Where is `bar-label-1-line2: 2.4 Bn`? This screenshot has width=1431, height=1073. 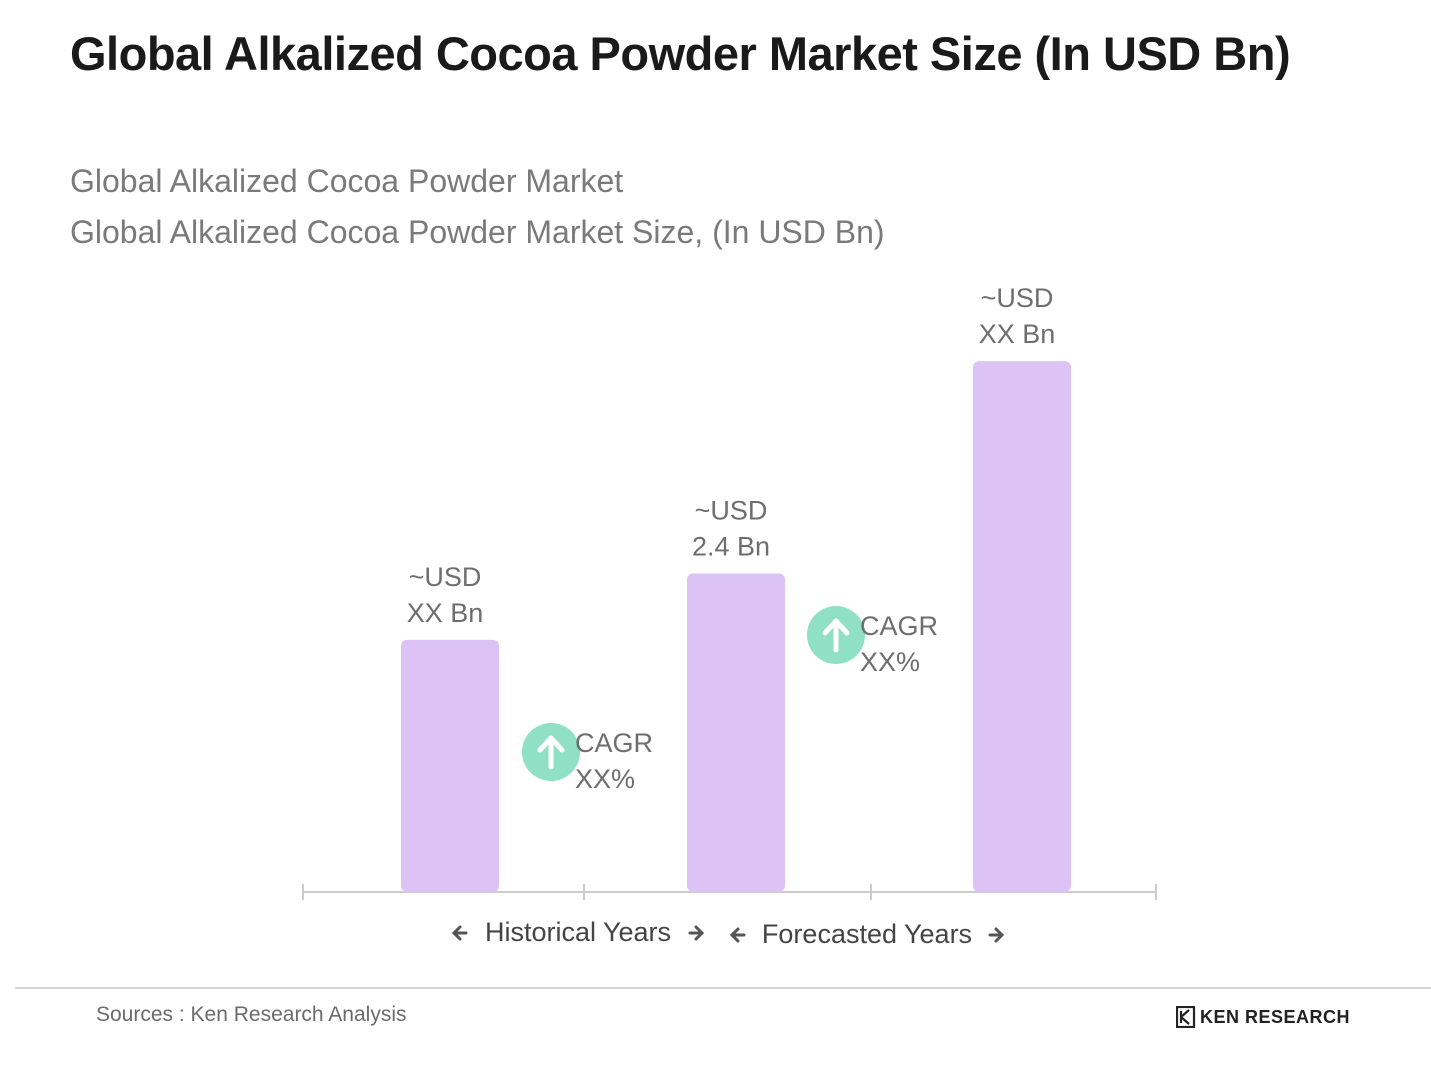 bar-label-1-line2: 2.4 Bn is located at coordinates (731, 546).